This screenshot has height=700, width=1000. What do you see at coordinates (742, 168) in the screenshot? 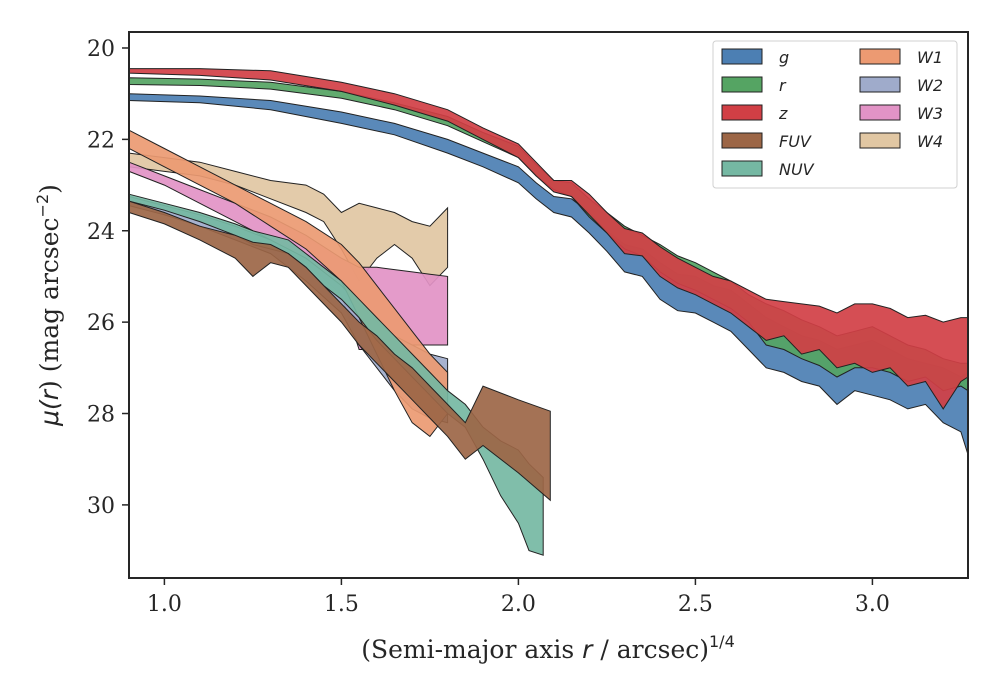
I see `legend-swatch-nuv` at bounding box center [742, 168].